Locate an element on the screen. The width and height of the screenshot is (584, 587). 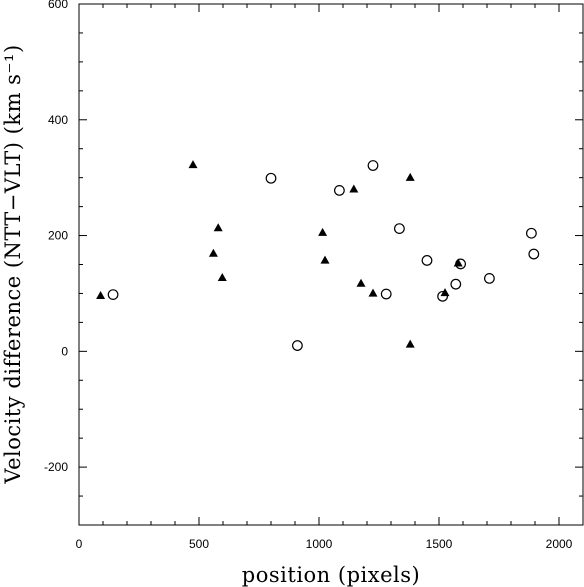
x-tick-label: 1500 is located at coordinates (439, 544).